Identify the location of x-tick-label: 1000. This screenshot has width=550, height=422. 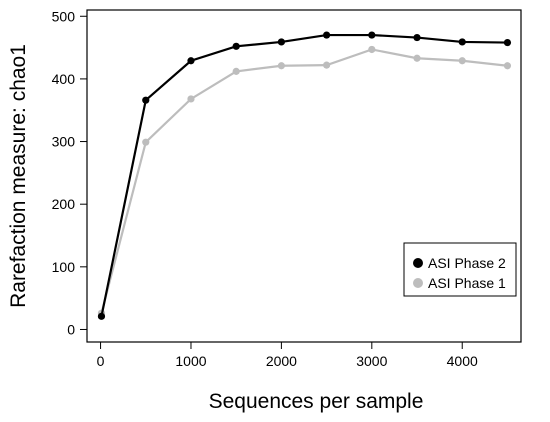
(190, 361).